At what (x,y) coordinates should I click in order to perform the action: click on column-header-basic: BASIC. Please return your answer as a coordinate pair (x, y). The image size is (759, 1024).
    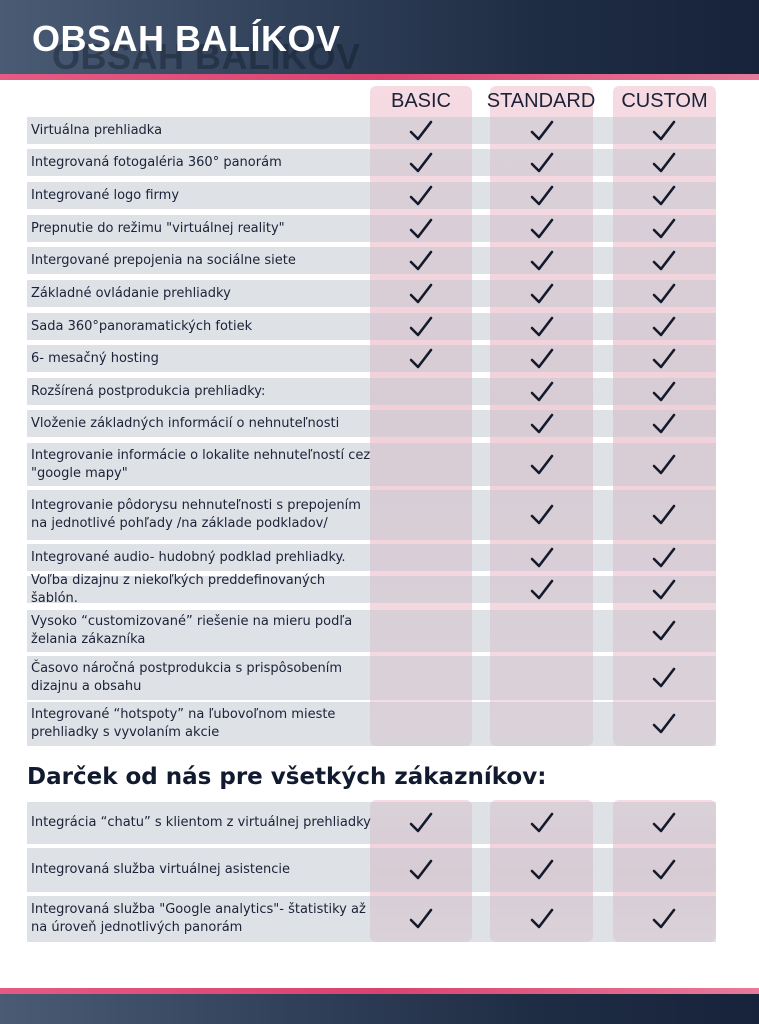
    Looking at the image, I should click on (421, 101).